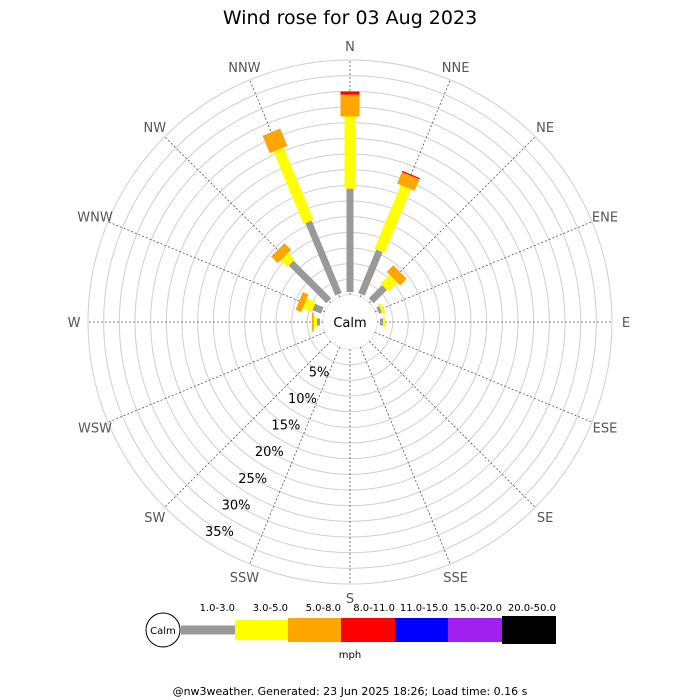  What do you see at coordinates (532, 608) in the screenshot?
I see `legend-range-label-7: 20.0-50.0` at bounding box center [532, 608].